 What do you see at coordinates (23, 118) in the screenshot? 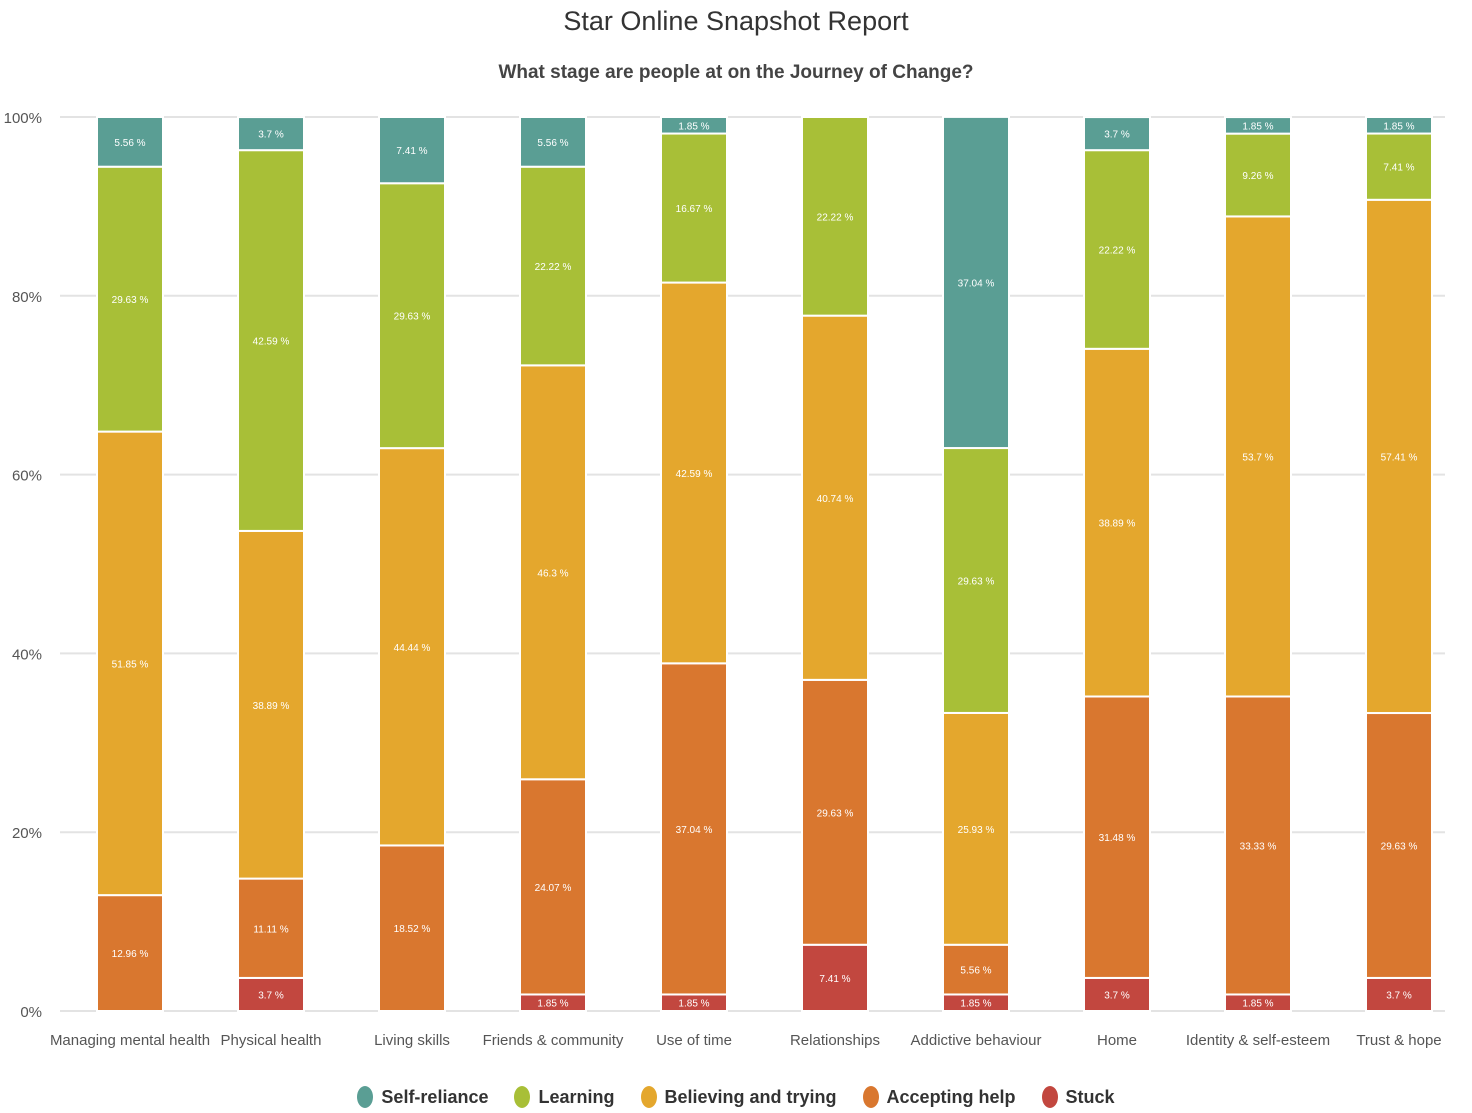
I see `y-tick-label: 100%` at bounding box center [23, 118].